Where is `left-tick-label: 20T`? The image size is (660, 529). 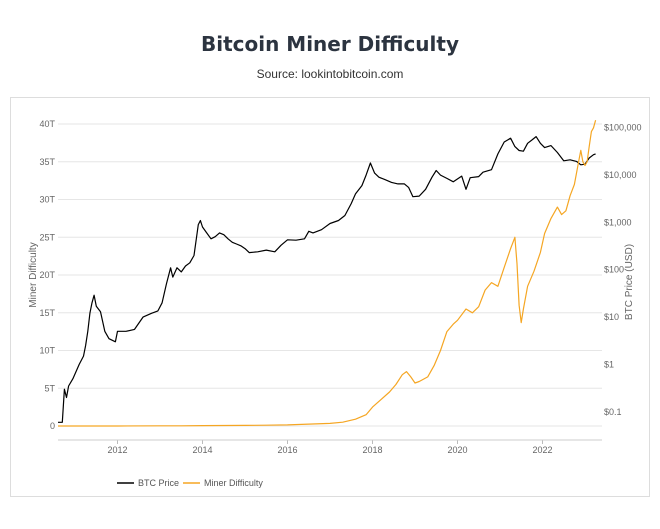 left-tick-label: 20T is located at coordinates (47, 275).